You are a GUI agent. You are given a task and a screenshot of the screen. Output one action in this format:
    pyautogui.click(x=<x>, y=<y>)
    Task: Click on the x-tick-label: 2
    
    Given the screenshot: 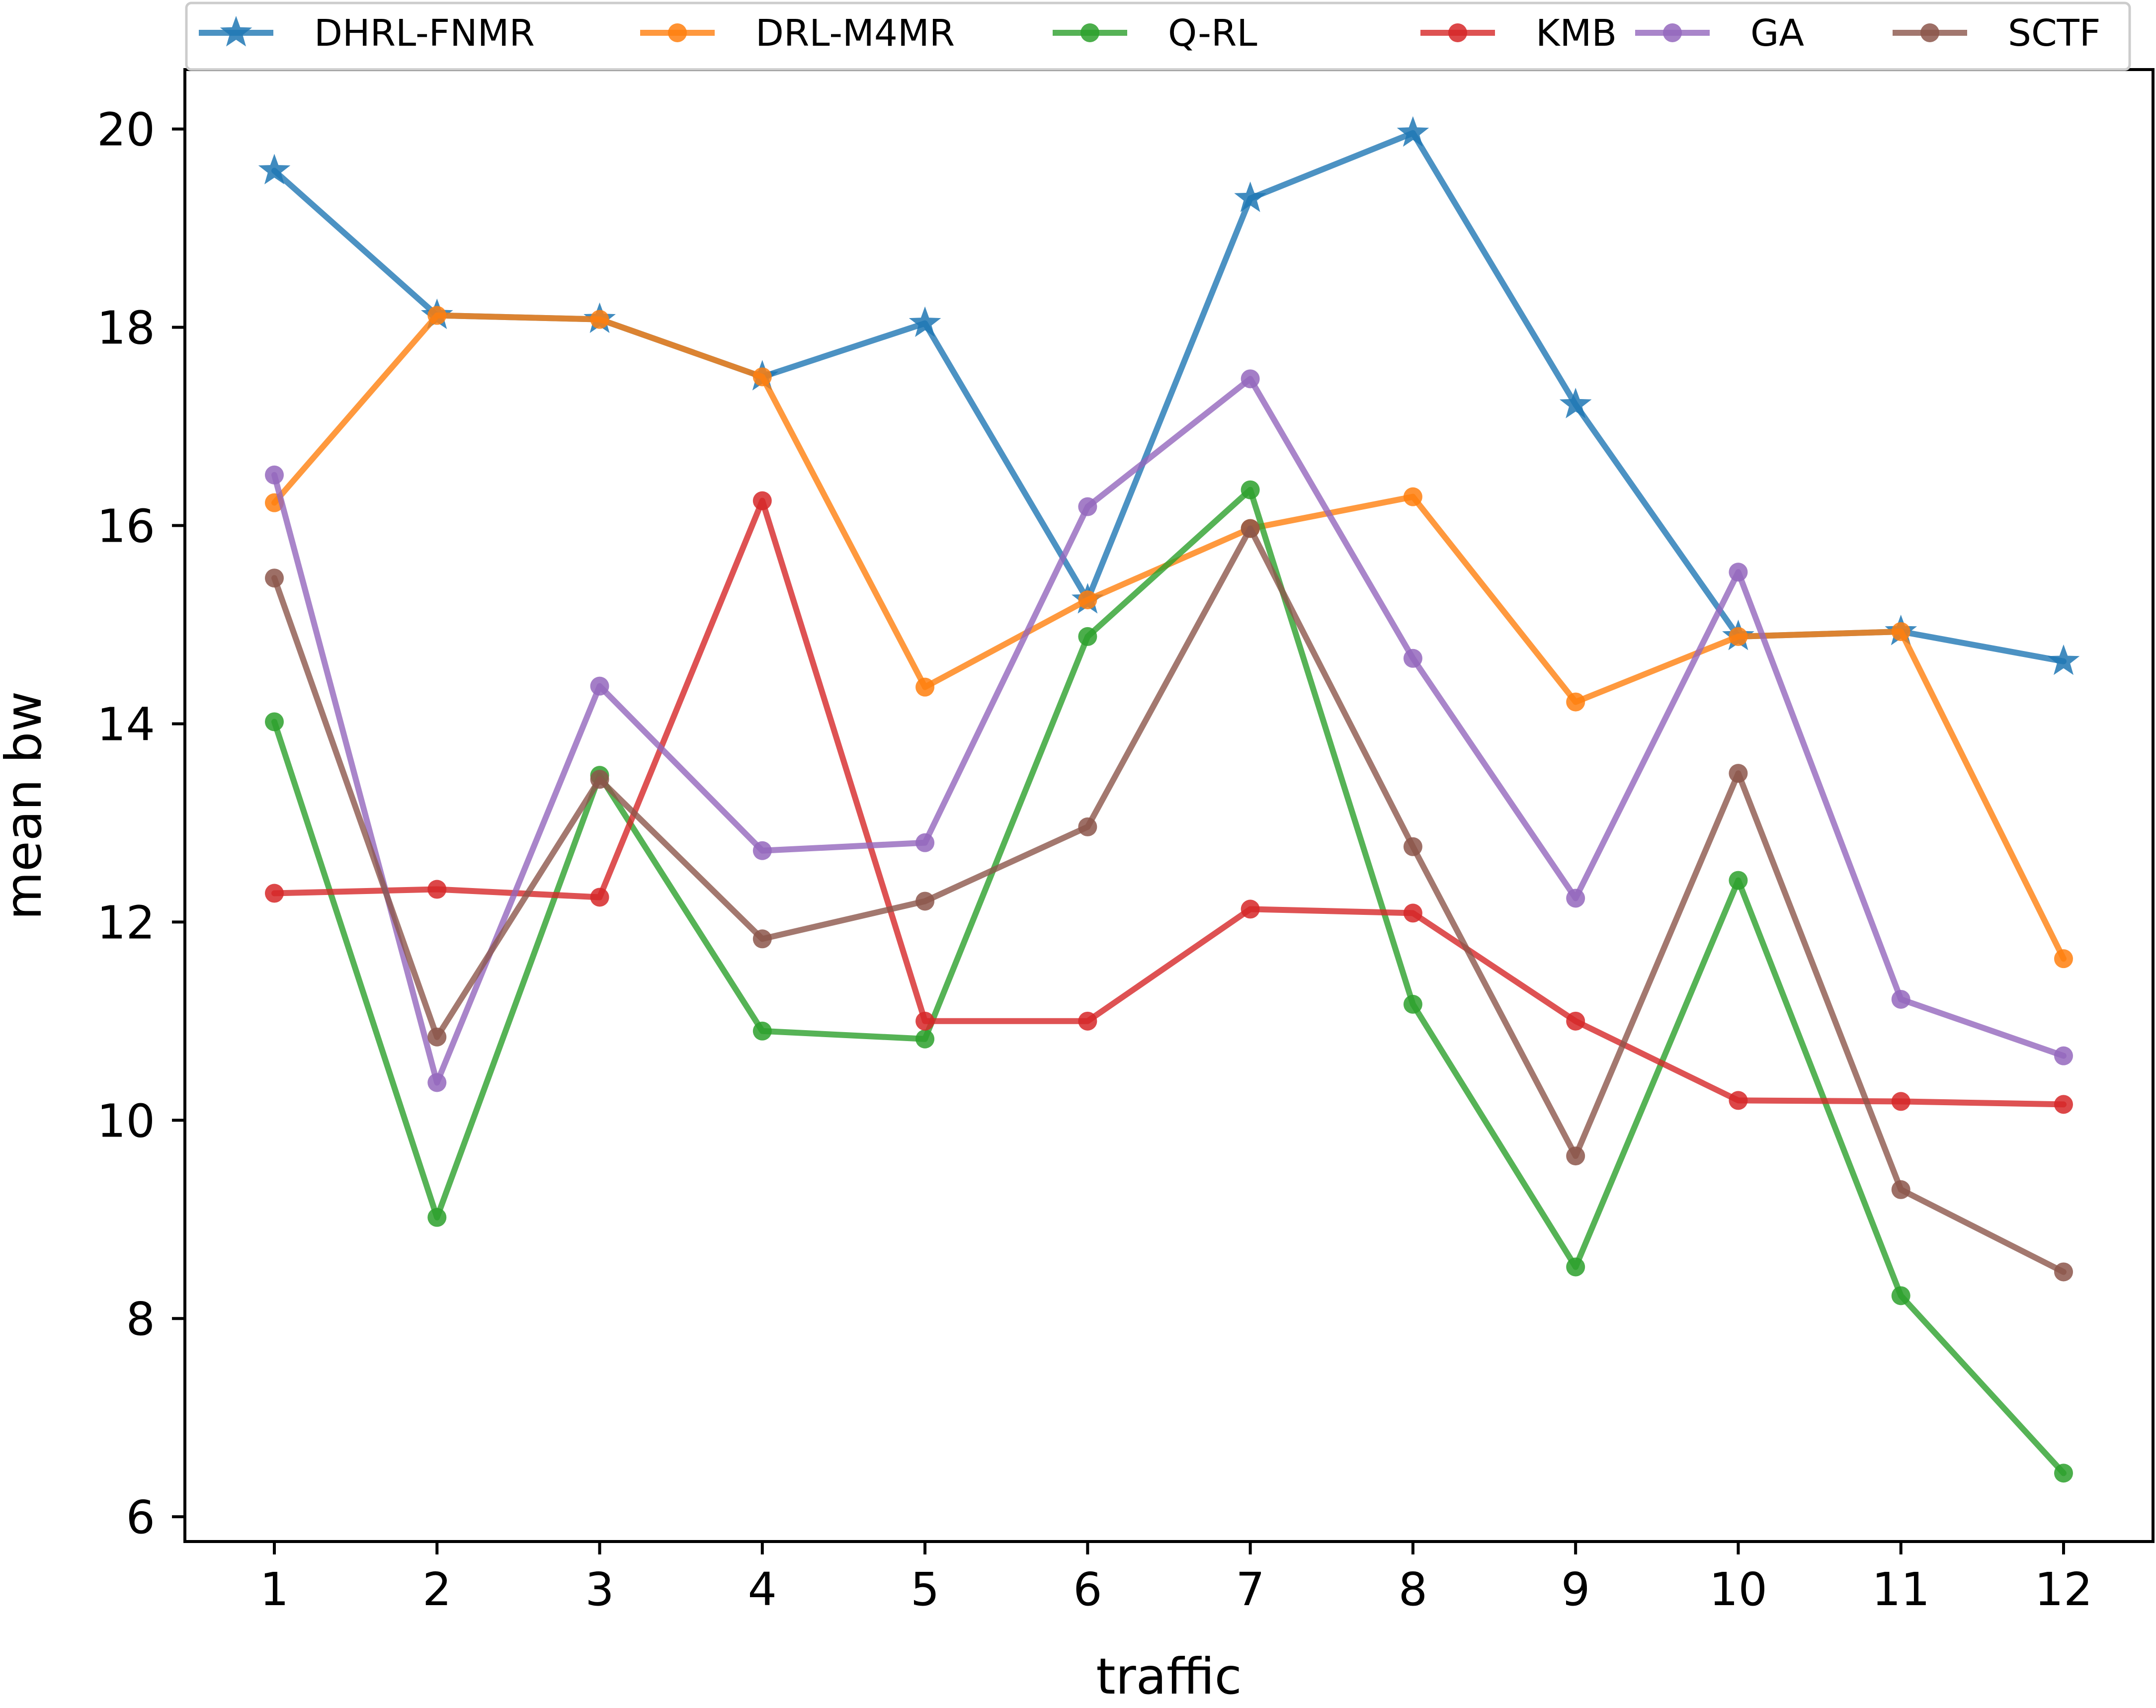 What is the action you would take?
    pyautogui.click(x=437, y=1589)
    